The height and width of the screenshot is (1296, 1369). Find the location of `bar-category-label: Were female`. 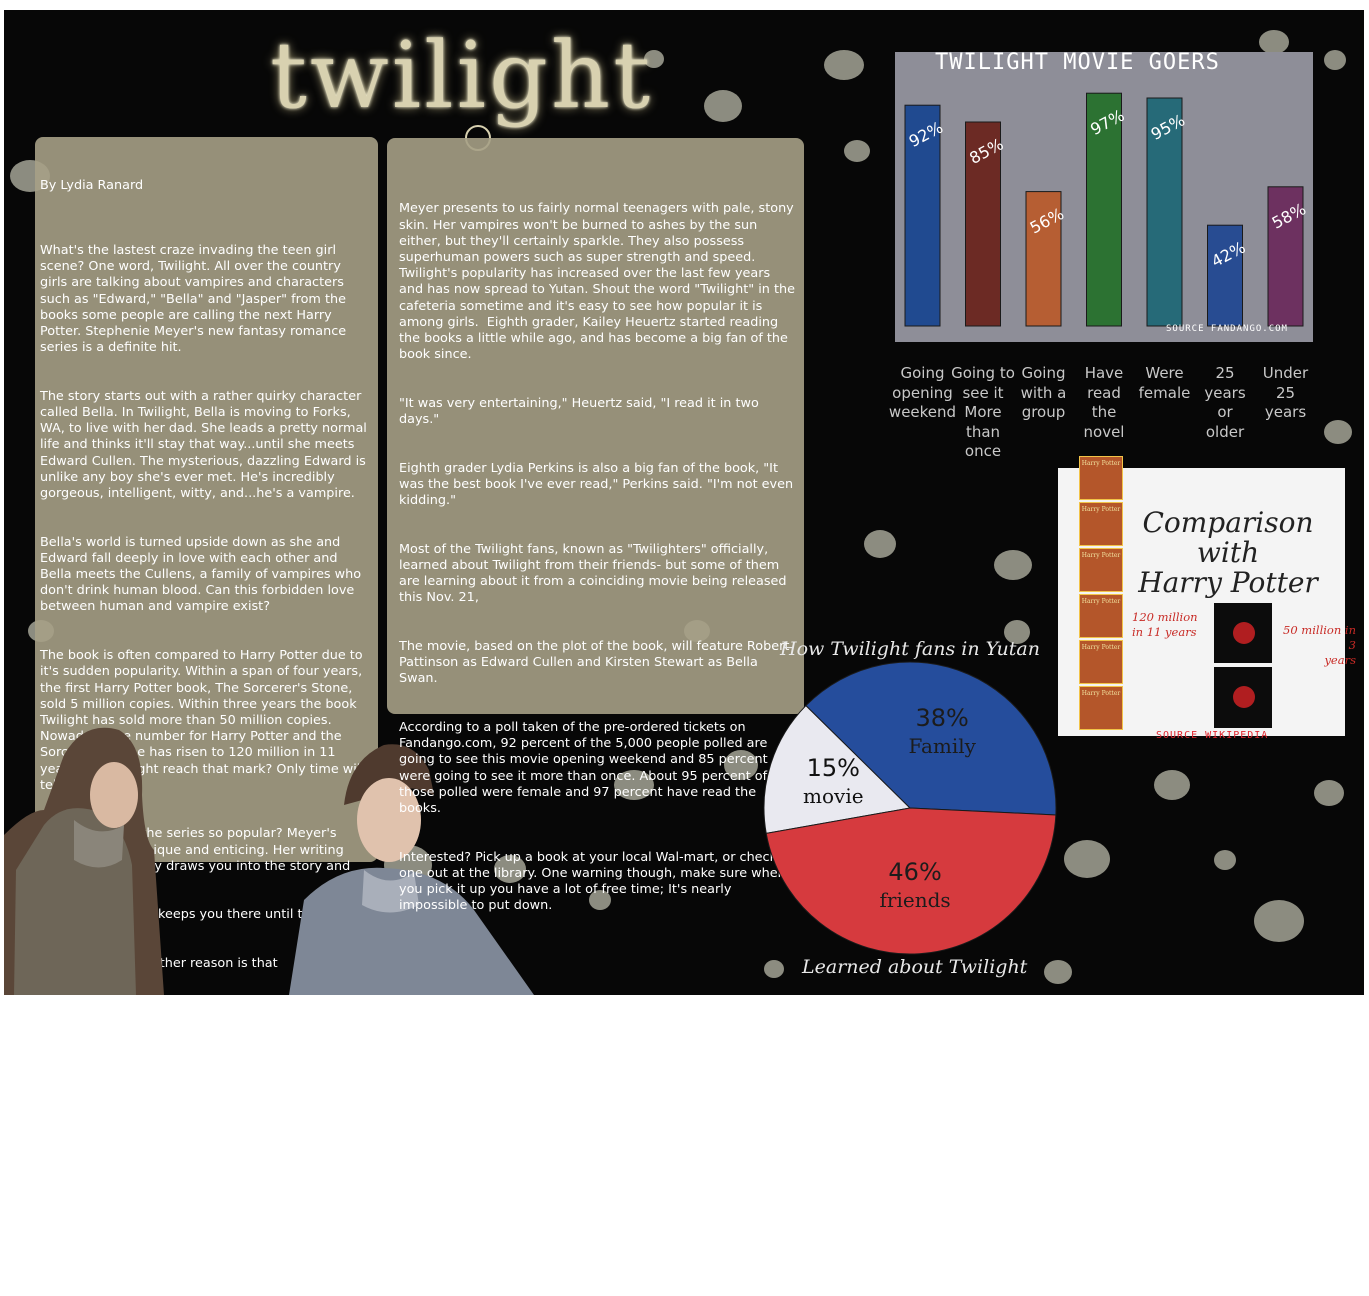

bar-category-label: Were female is located at coordinates (1164, 383).